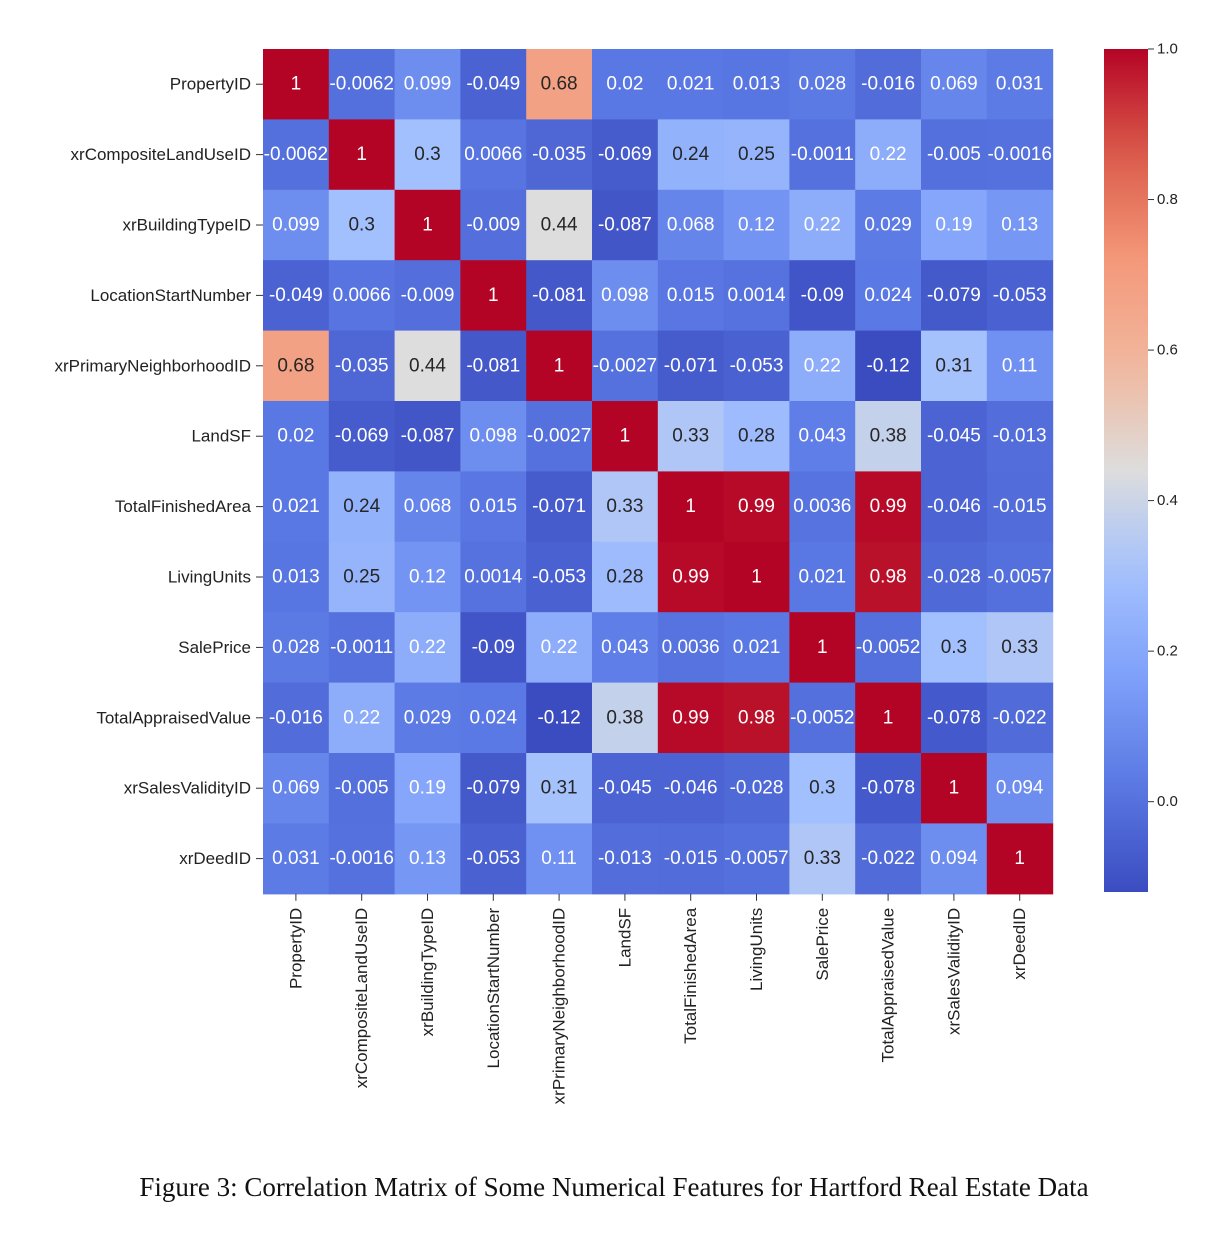 The image size is (1228, 1236). What do you see at coordinates (295, 948) in the screenshot?
I see `x-tick-label: PropertyID` at bounding box center [295, 948].